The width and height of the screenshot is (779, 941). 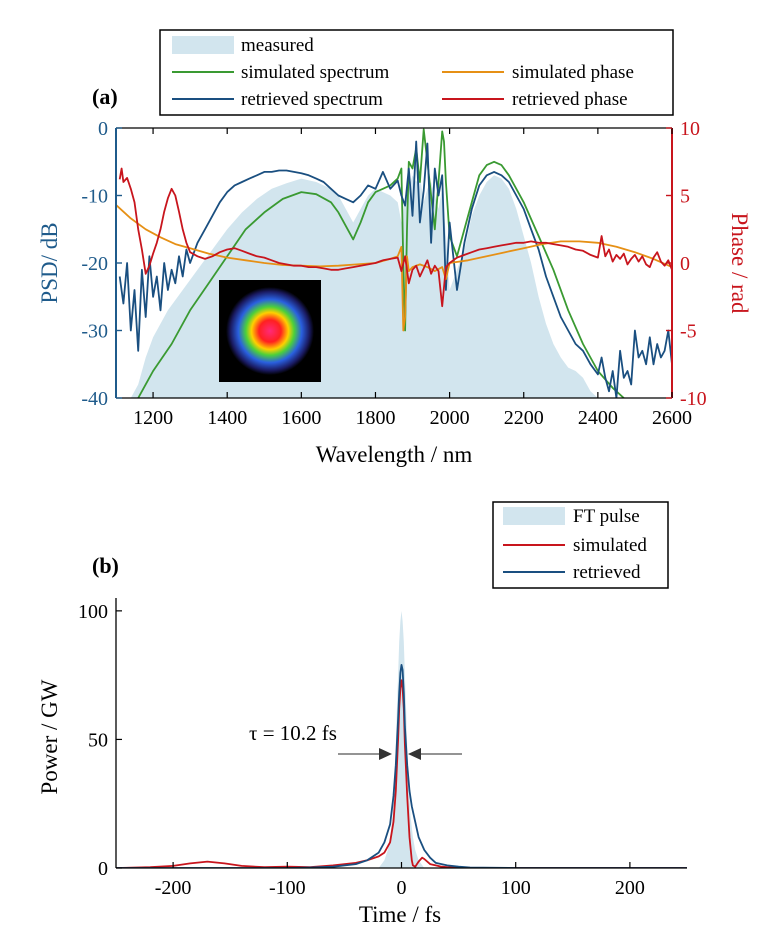 I want to click on x-tick-label-b: 200, so click(x=630, y=888).